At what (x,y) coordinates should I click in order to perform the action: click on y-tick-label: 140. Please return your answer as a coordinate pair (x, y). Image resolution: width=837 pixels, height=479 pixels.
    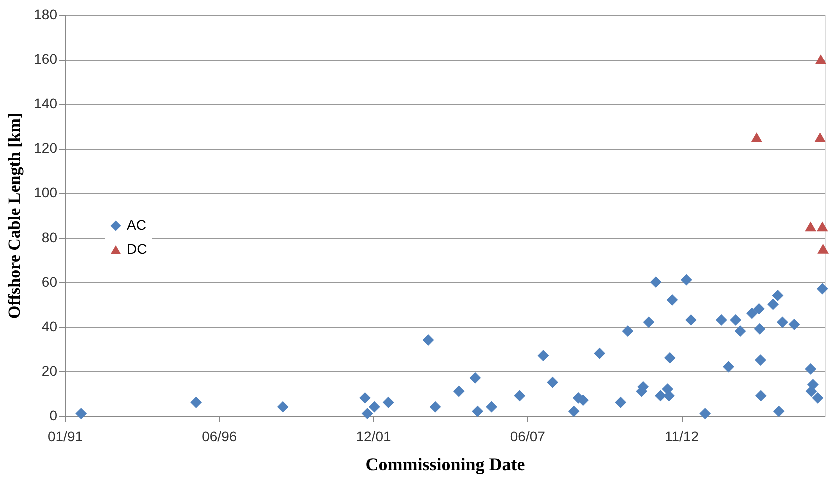
    Looking at the image, I should click on (46, 104).